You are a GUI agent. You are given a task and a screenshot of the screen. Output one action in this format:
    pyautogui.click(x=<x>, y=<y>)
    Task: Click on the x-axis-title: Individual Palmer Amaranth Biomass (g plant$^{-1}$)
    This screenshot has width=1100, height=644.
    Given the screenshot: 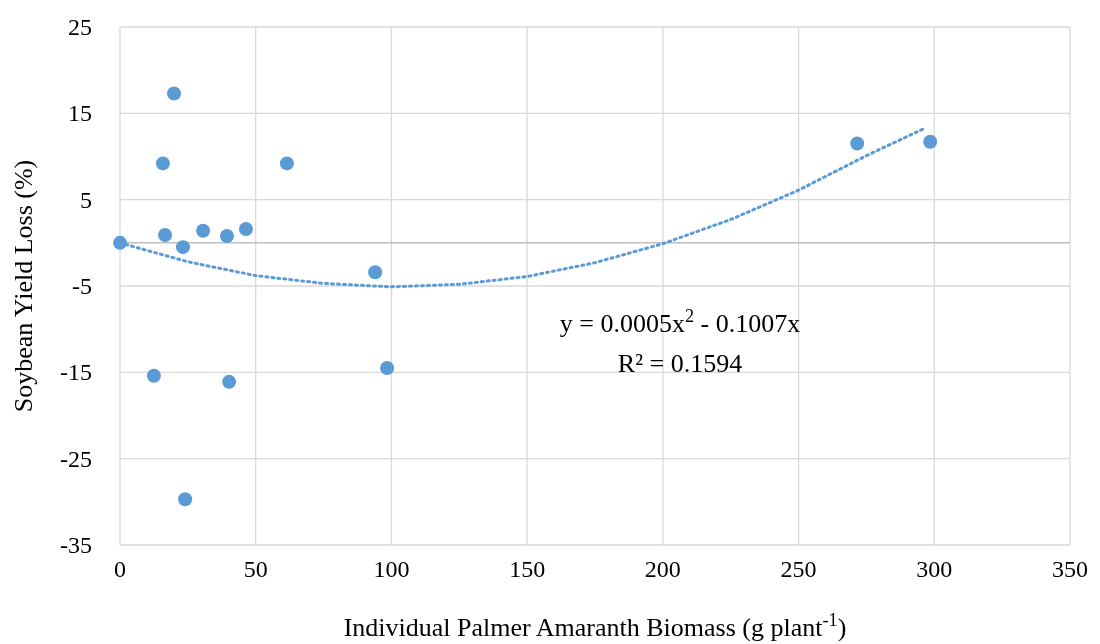 What is the action you would take?
    pyautogui.click(x=595, y=626)
    